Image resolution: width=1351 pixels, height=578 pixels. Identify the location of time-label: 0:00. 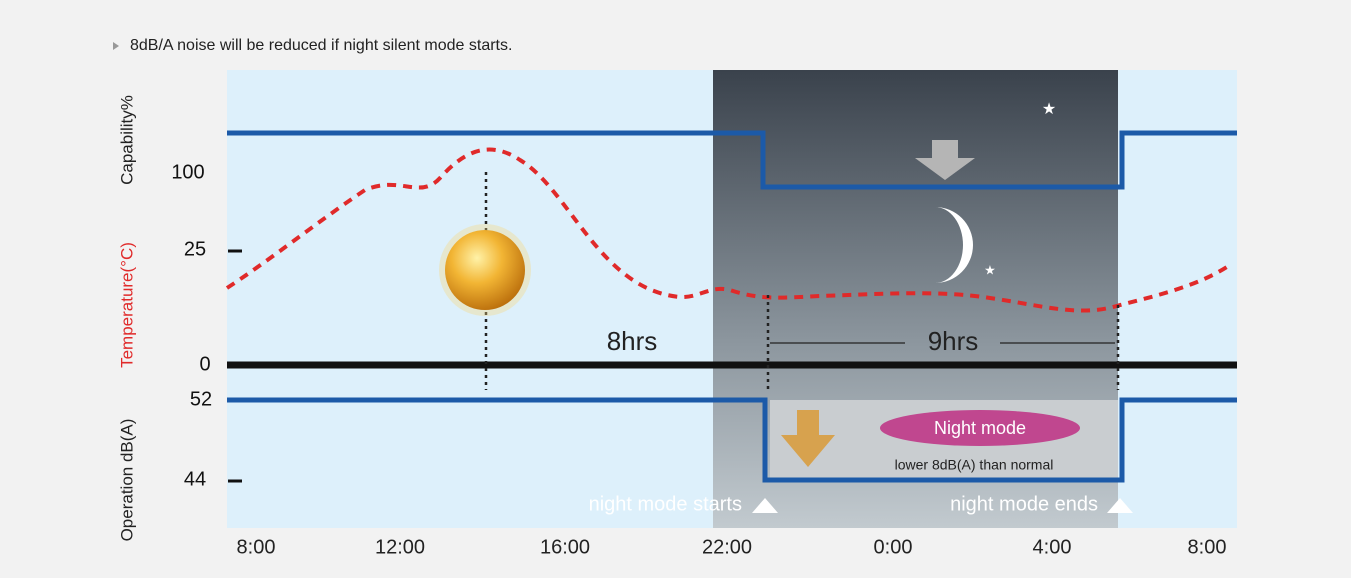
(893, 547).